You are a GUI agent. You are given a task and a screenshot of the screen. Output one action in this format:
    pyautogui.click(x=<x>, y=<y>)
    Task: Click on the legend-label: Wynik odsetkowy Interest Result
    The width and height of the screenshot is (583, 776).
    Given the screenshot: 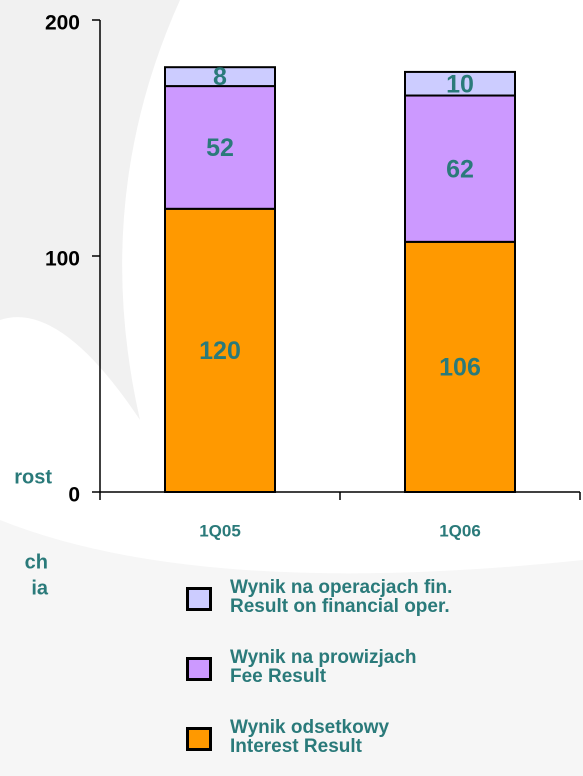 What is the action you would take?
    pyautogui.click(x=310, y=737)
    